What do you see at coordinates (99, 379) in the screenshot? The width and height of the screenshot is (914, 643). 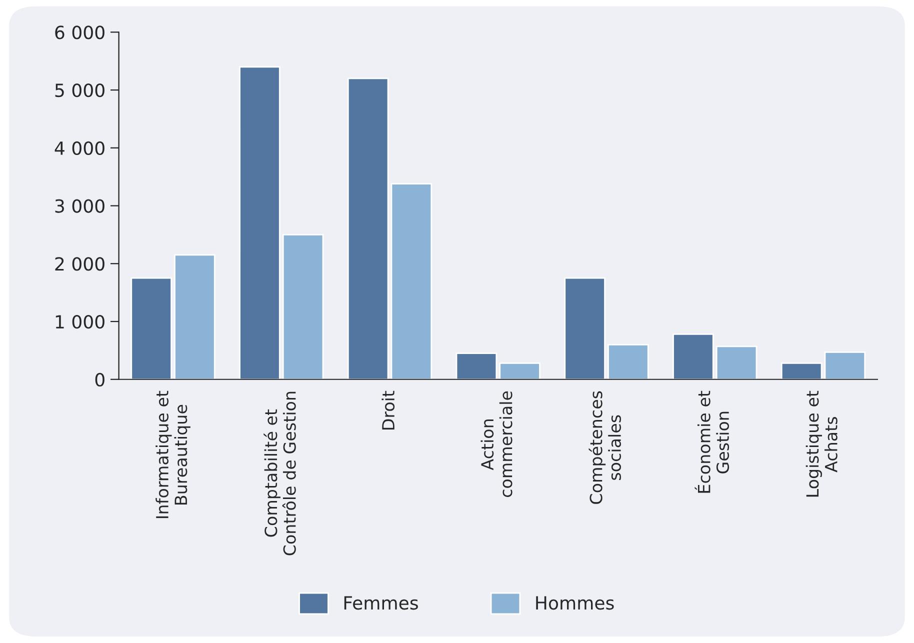 I see `y-tick-label: 0` at bounding box center [99, 379].